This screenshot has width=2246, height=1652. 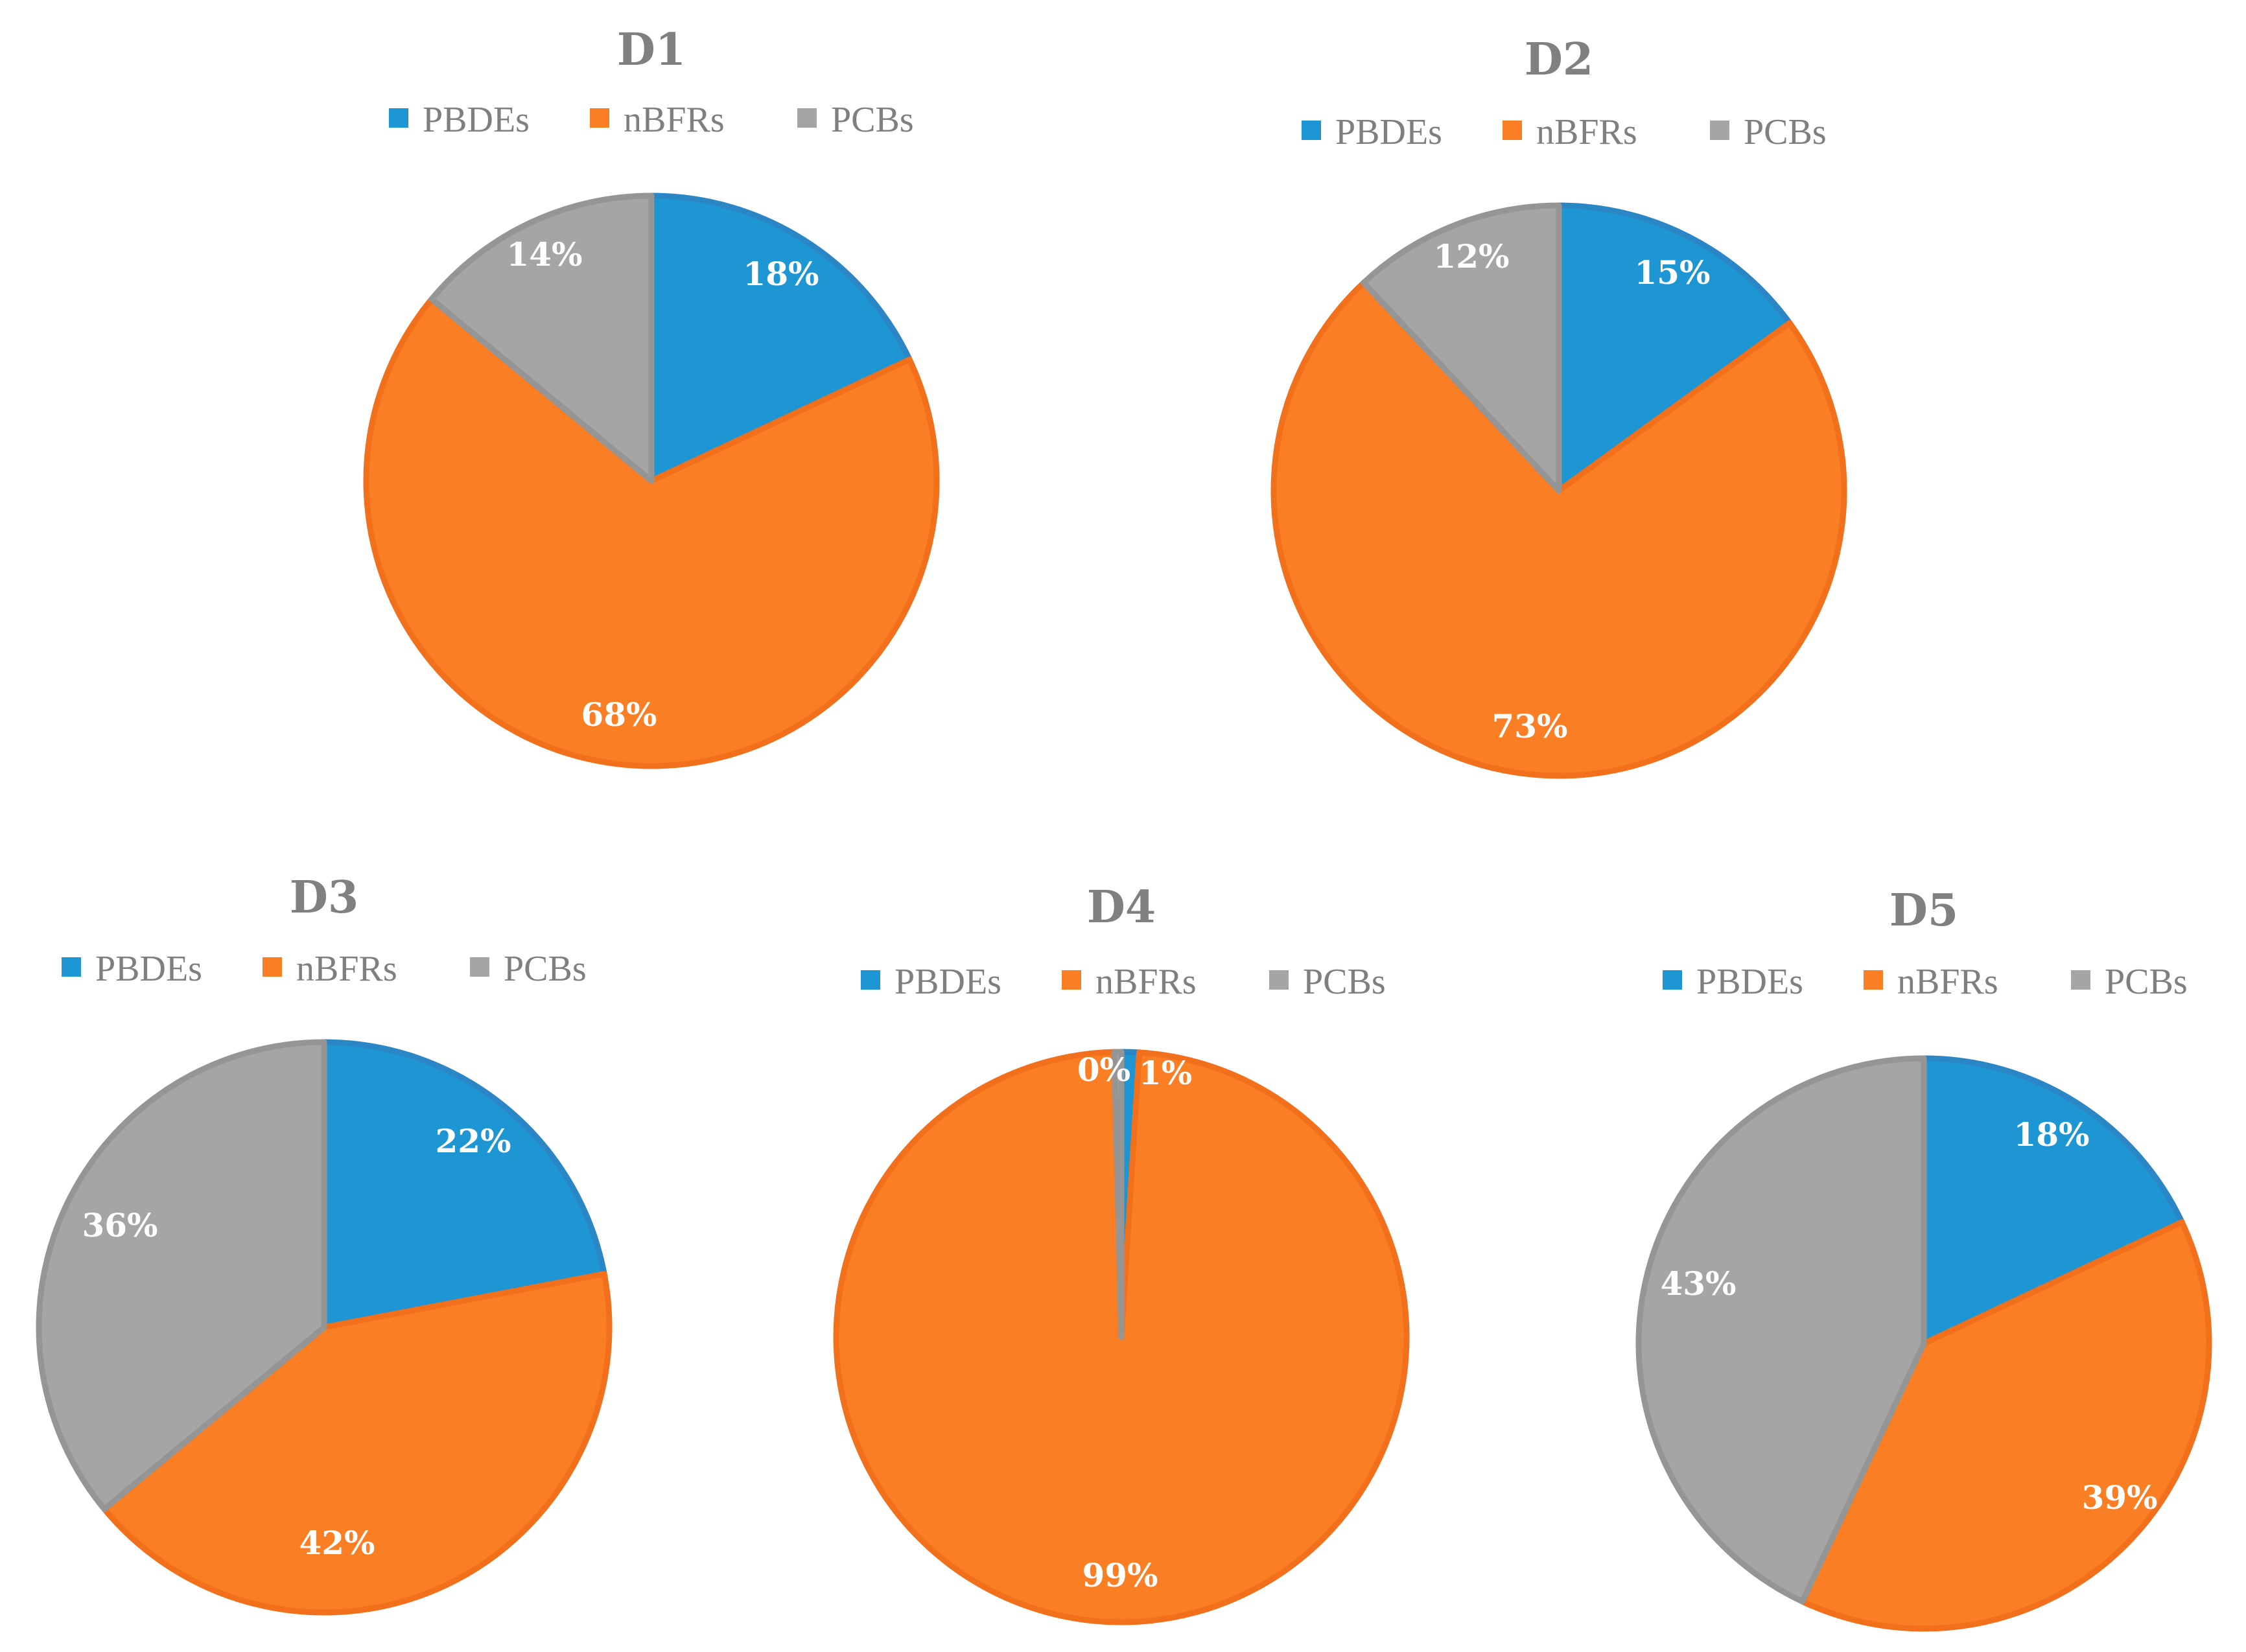 What do you see at coordinates (544, 254) in the screenshot?
I see `data-label-pcbs: 14%` at bounding box center [544, 254].